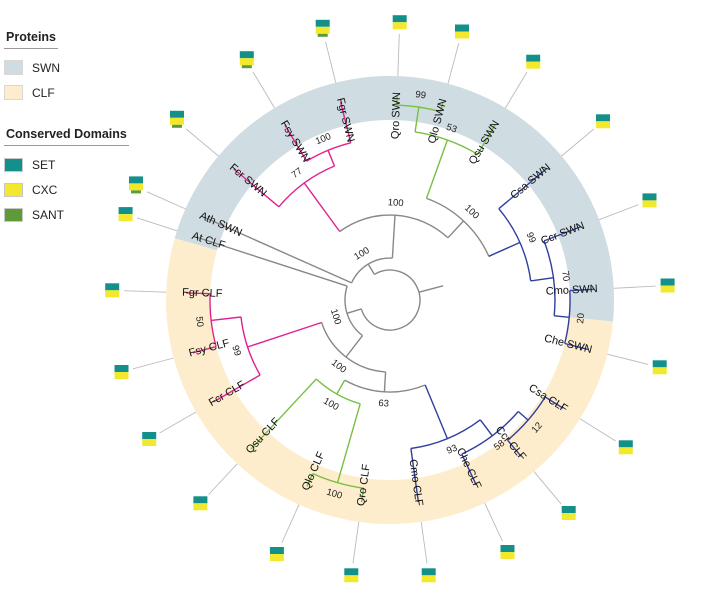 The image size is (709, 610). What do you see at coordinates (364, 485) in the screenshot?
I see `leaf-label: Qro CLF` at bounding box center [364, 485].